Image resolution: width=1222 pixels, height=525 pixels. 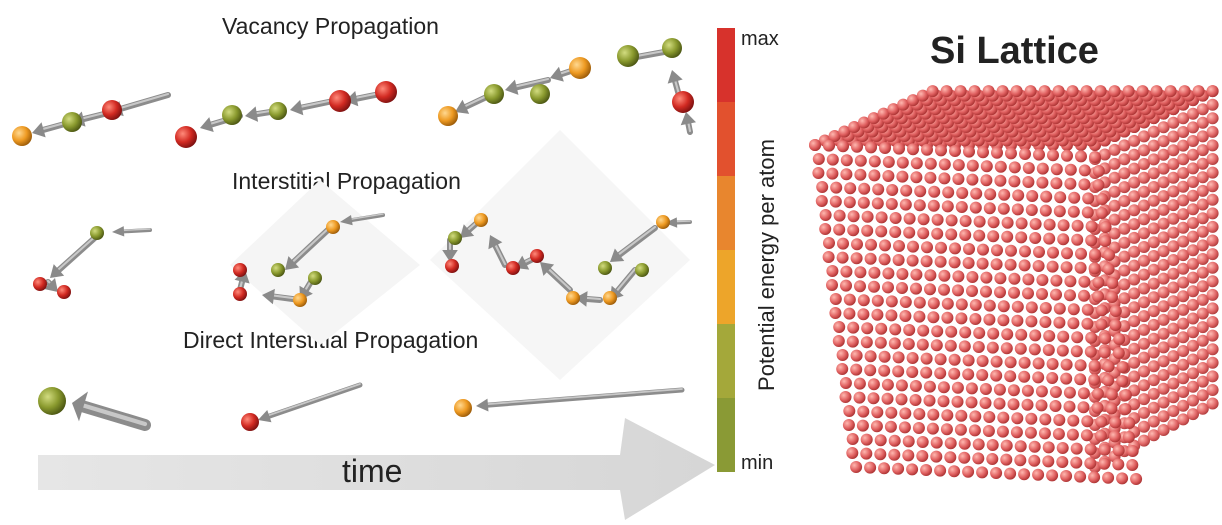 What do you see at coordinates (112, 110) in the screenshot?
I see `red-atom` at bounding box center [112, 110].